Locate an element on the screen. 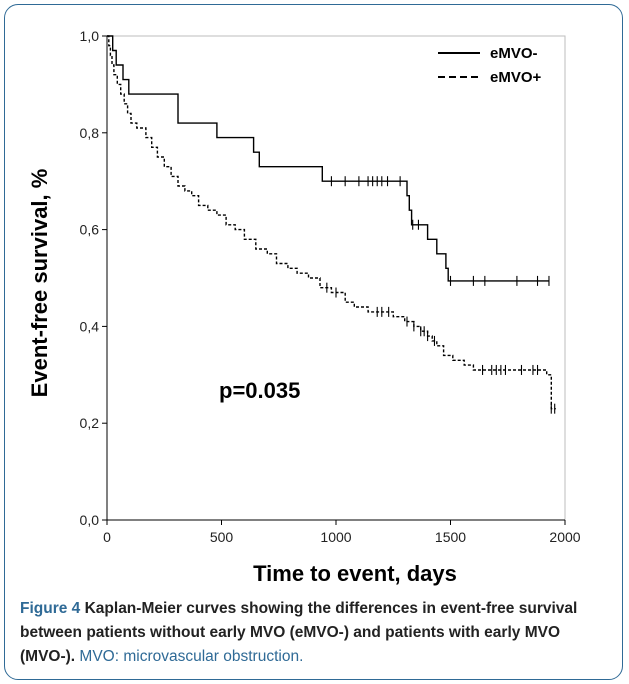  x-tick-label: 2000 is located at coordinates (564, 537).